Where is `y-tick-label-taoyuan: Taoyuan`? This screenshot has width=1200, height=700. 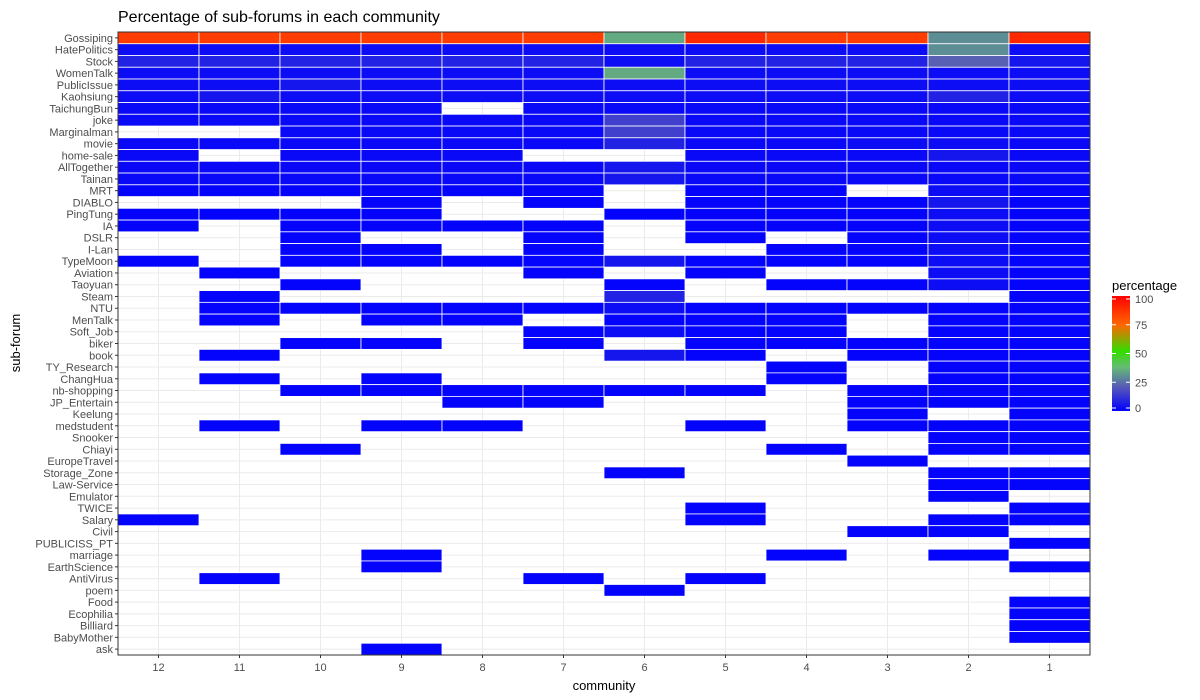
y-tick-label-taoyuan: Taoyuan is located at coordinates (92, 286).